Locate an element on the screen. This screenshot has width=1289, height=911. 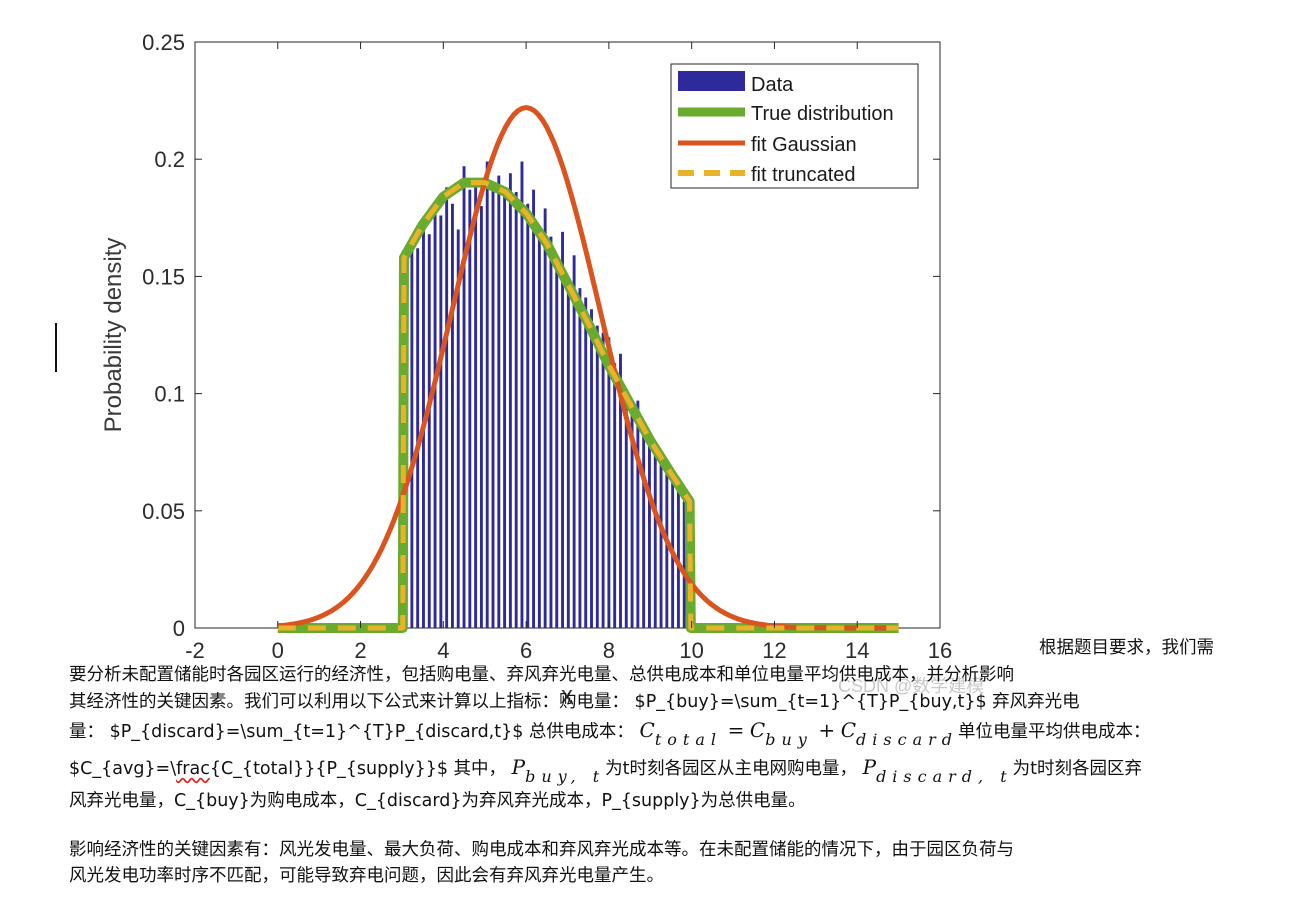
x-tick-label: 6 is located at coordinates (526, 650).